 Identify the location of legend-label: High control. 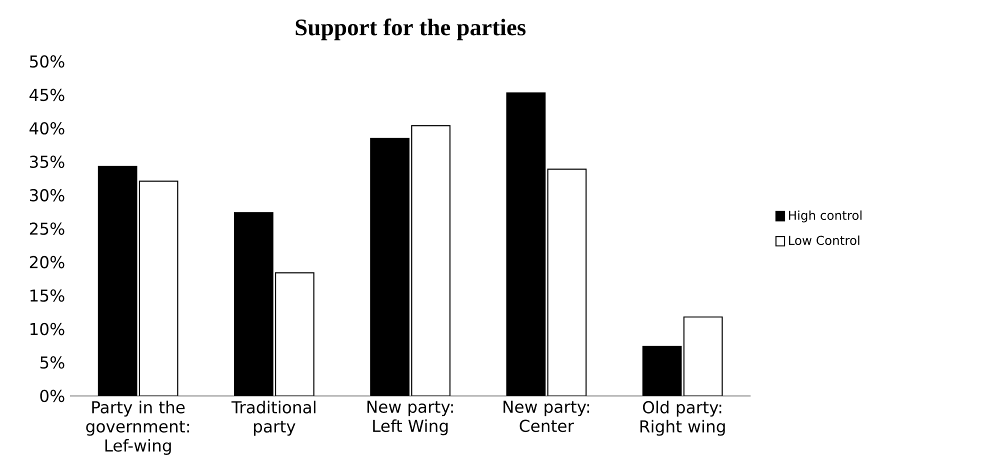
(825, 216).